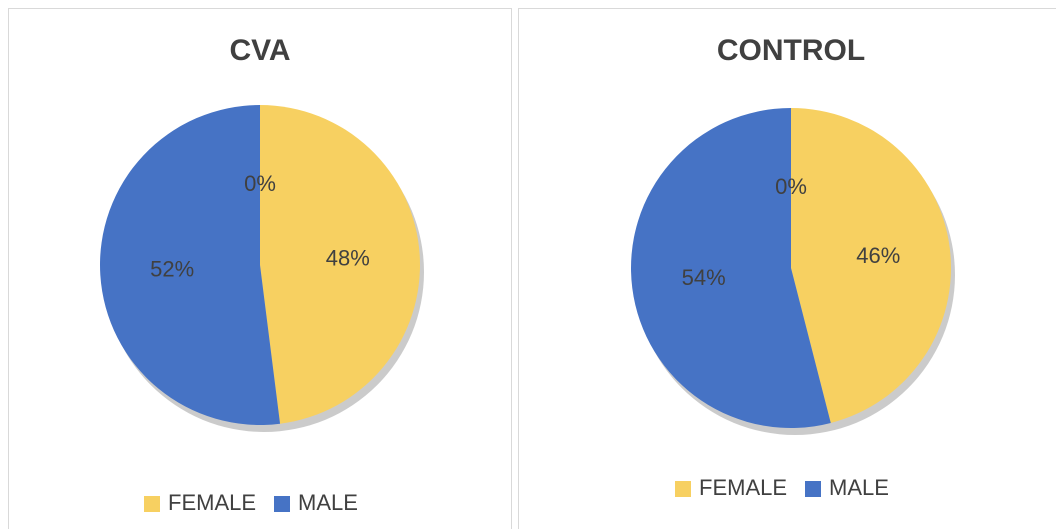  I want to click on data-label: 54%, so click(704, 277).